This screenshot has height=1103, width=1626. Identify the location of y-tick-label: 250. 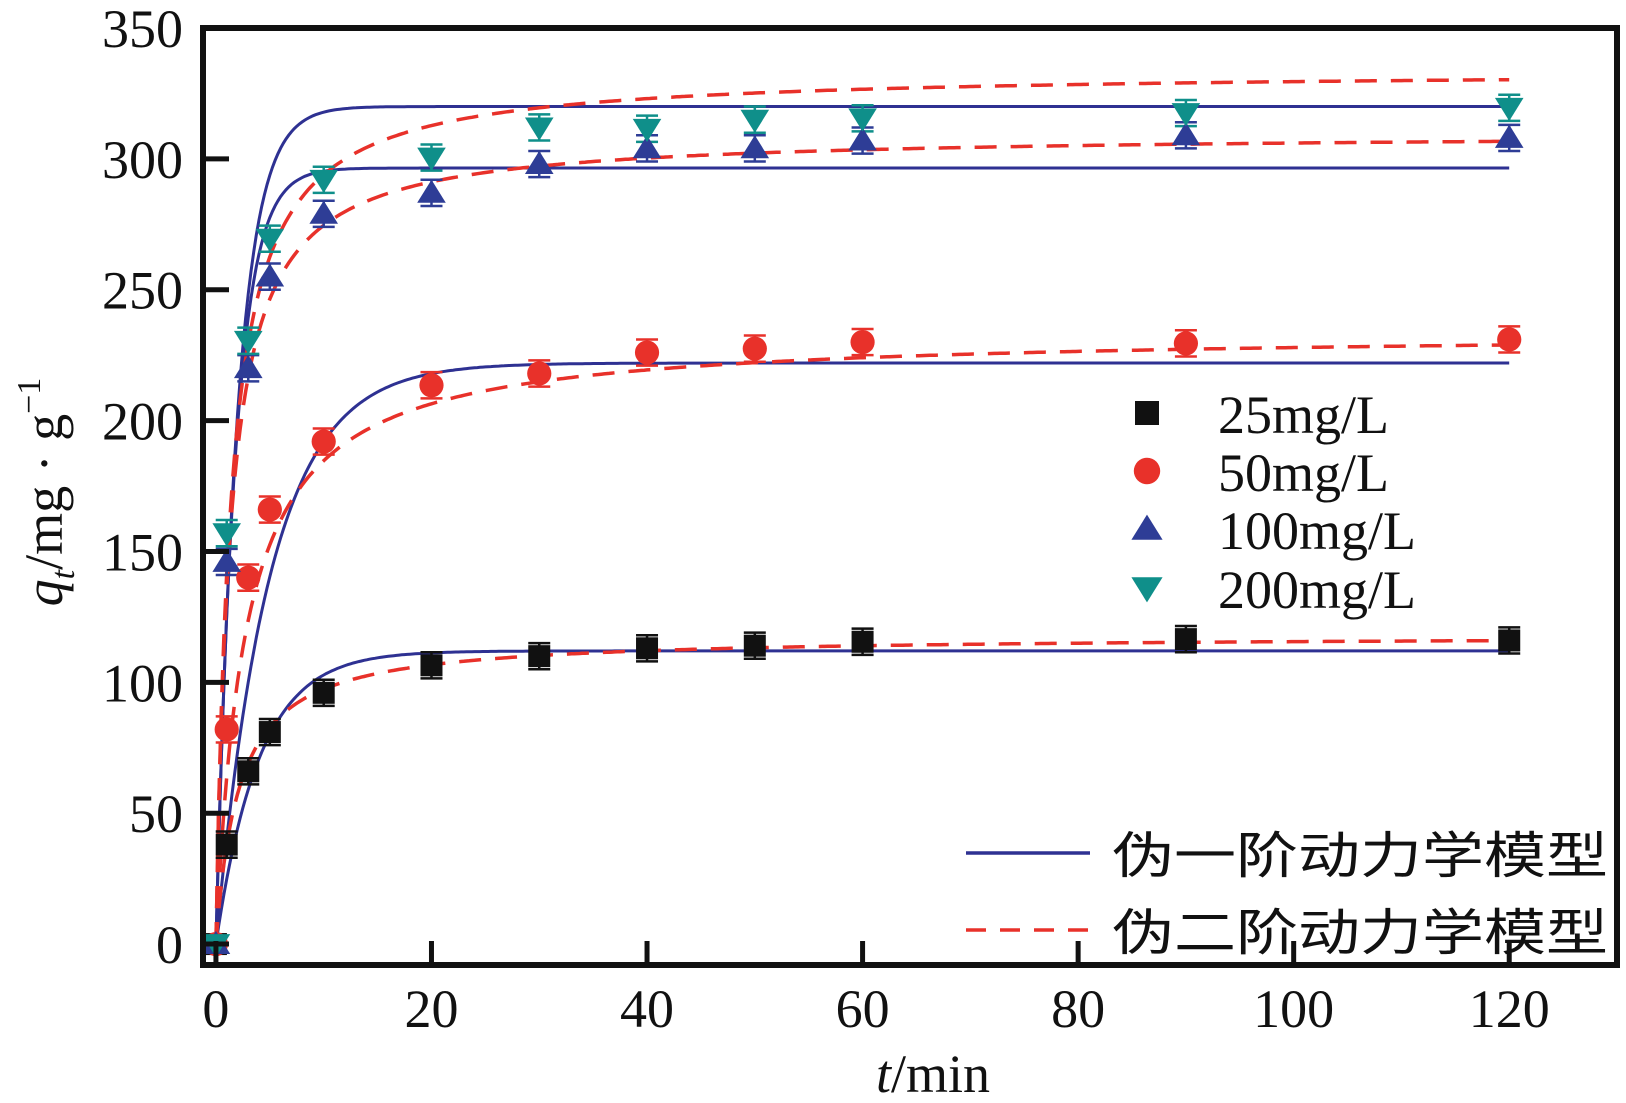
(142, 291).